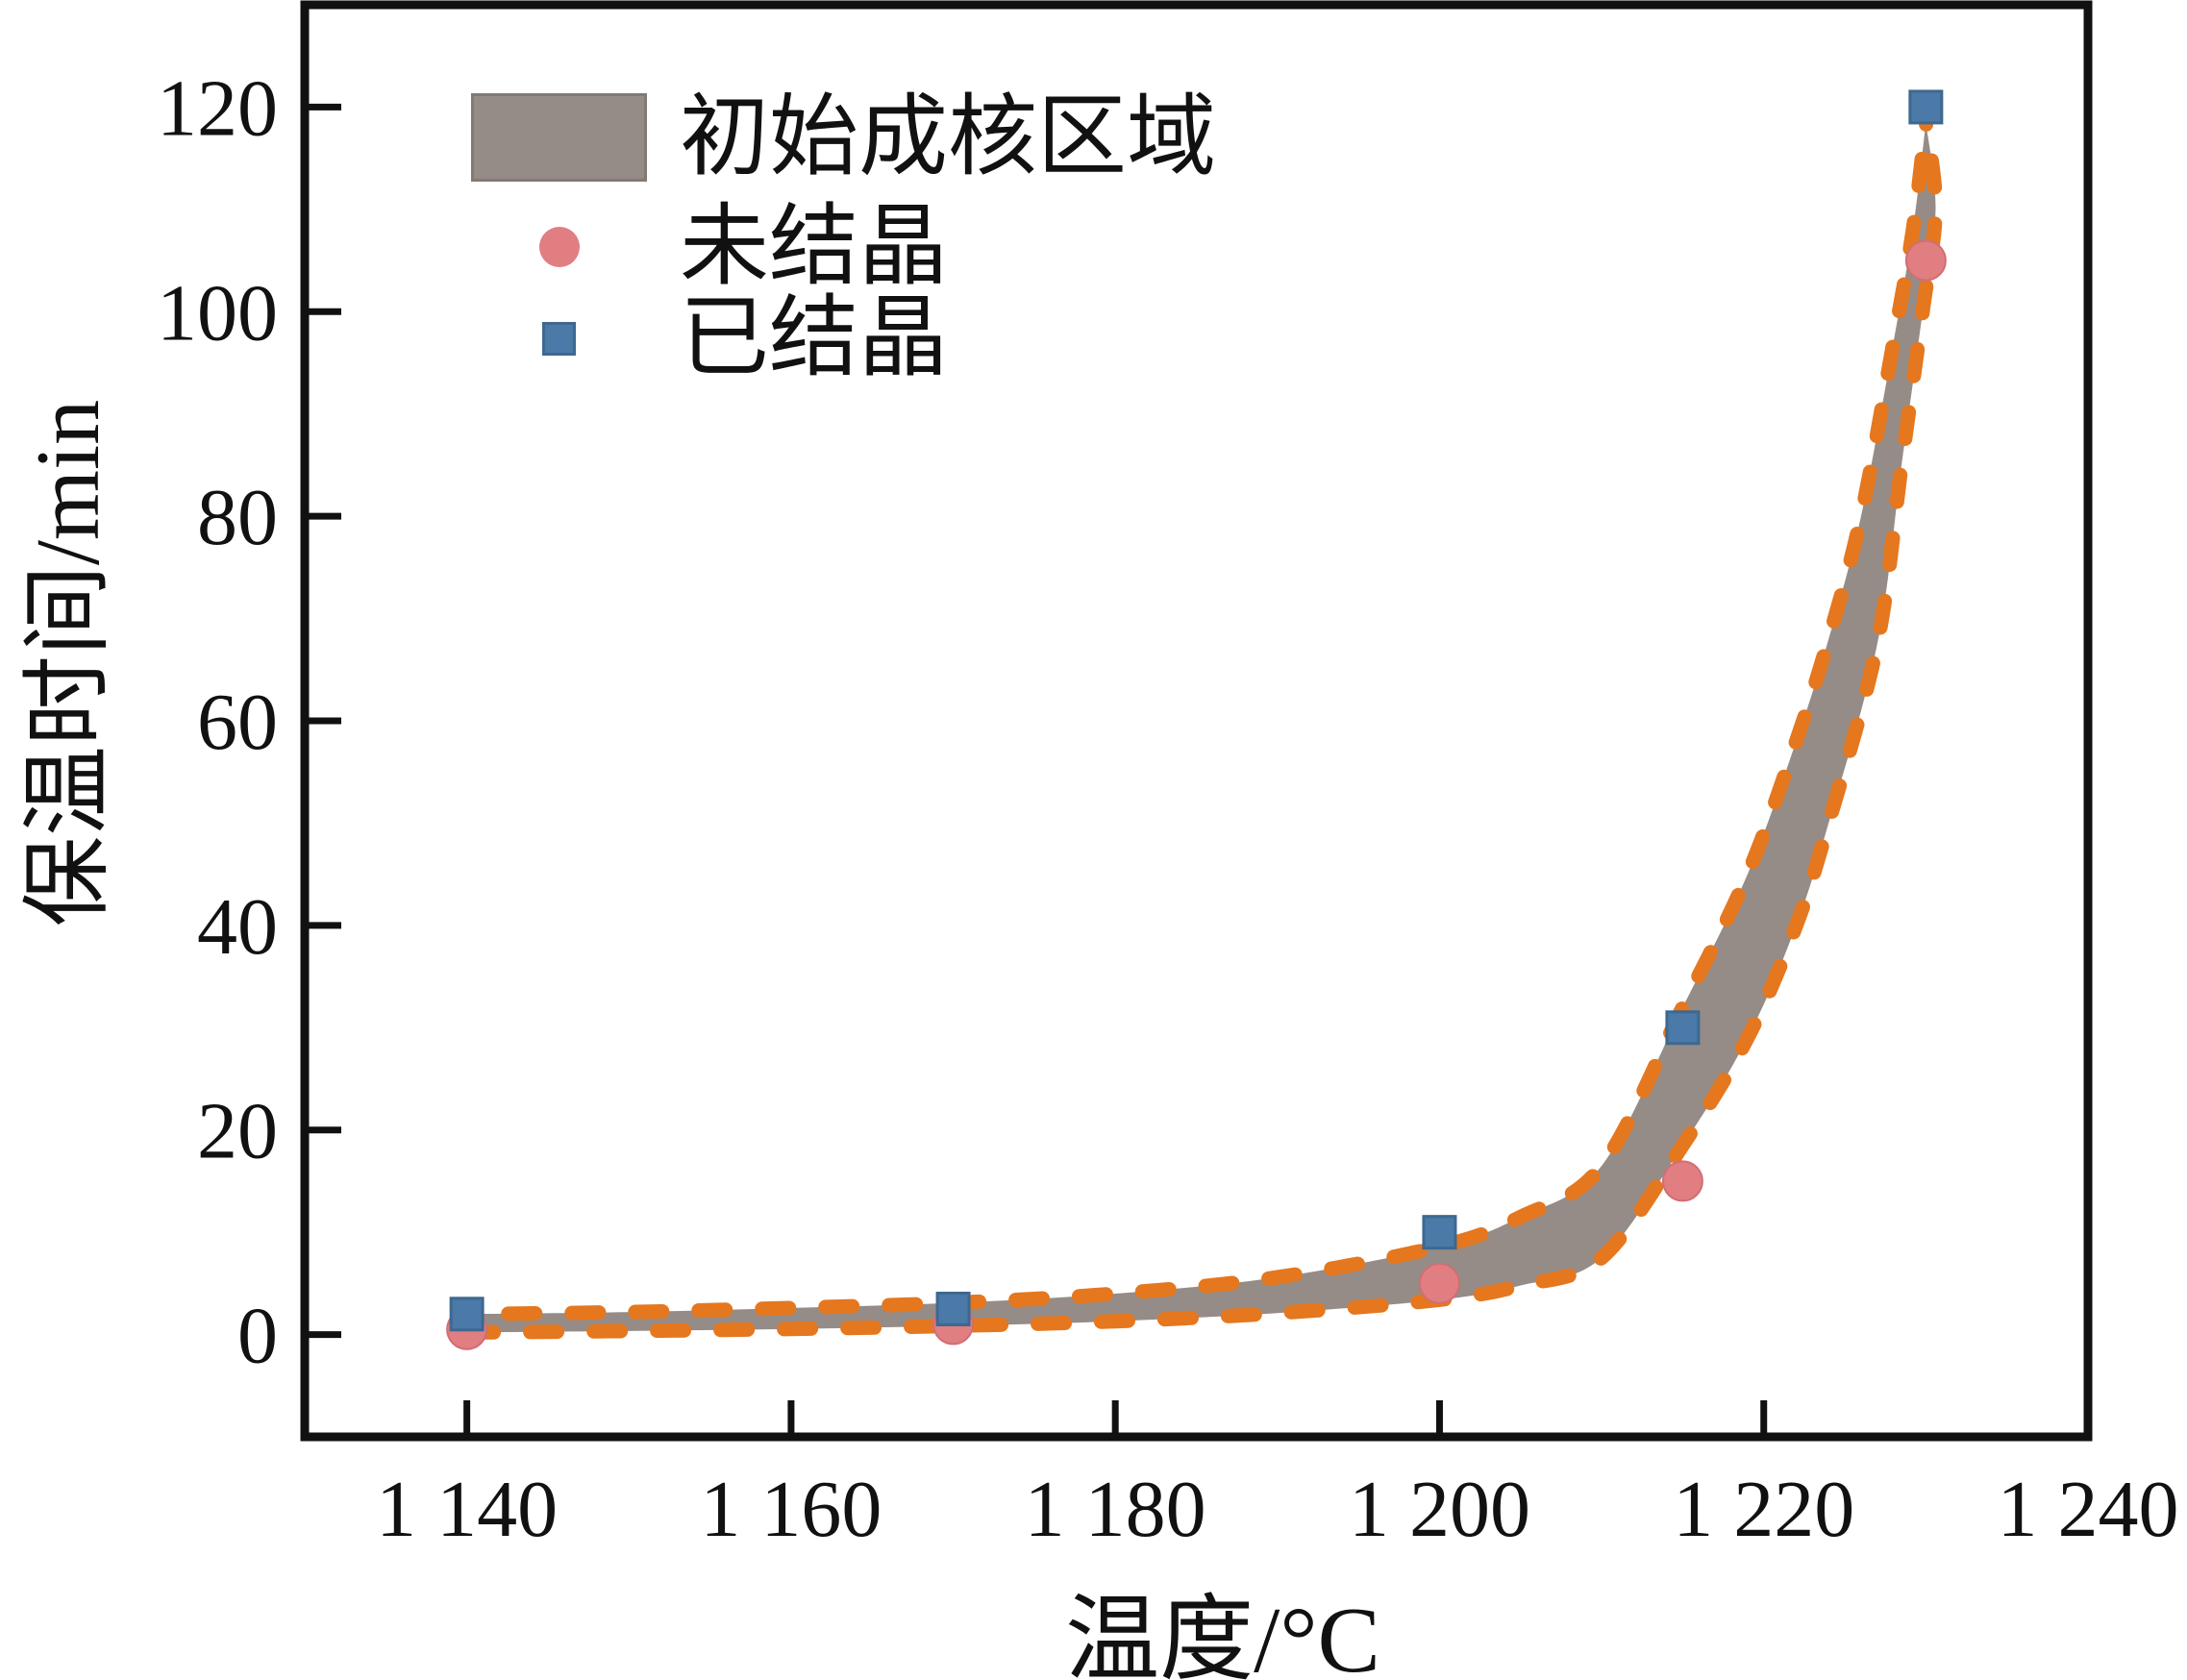  I want to click on square-marker-icon, so click(559, 339).